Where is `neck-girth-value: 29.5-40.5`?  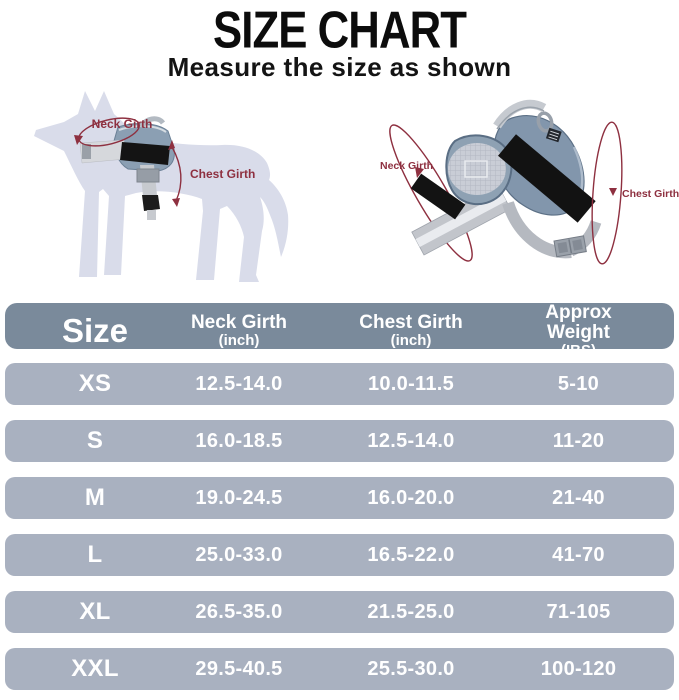
neck-girth-value: 29.5-40.5 is located at coordinates (239, 668).